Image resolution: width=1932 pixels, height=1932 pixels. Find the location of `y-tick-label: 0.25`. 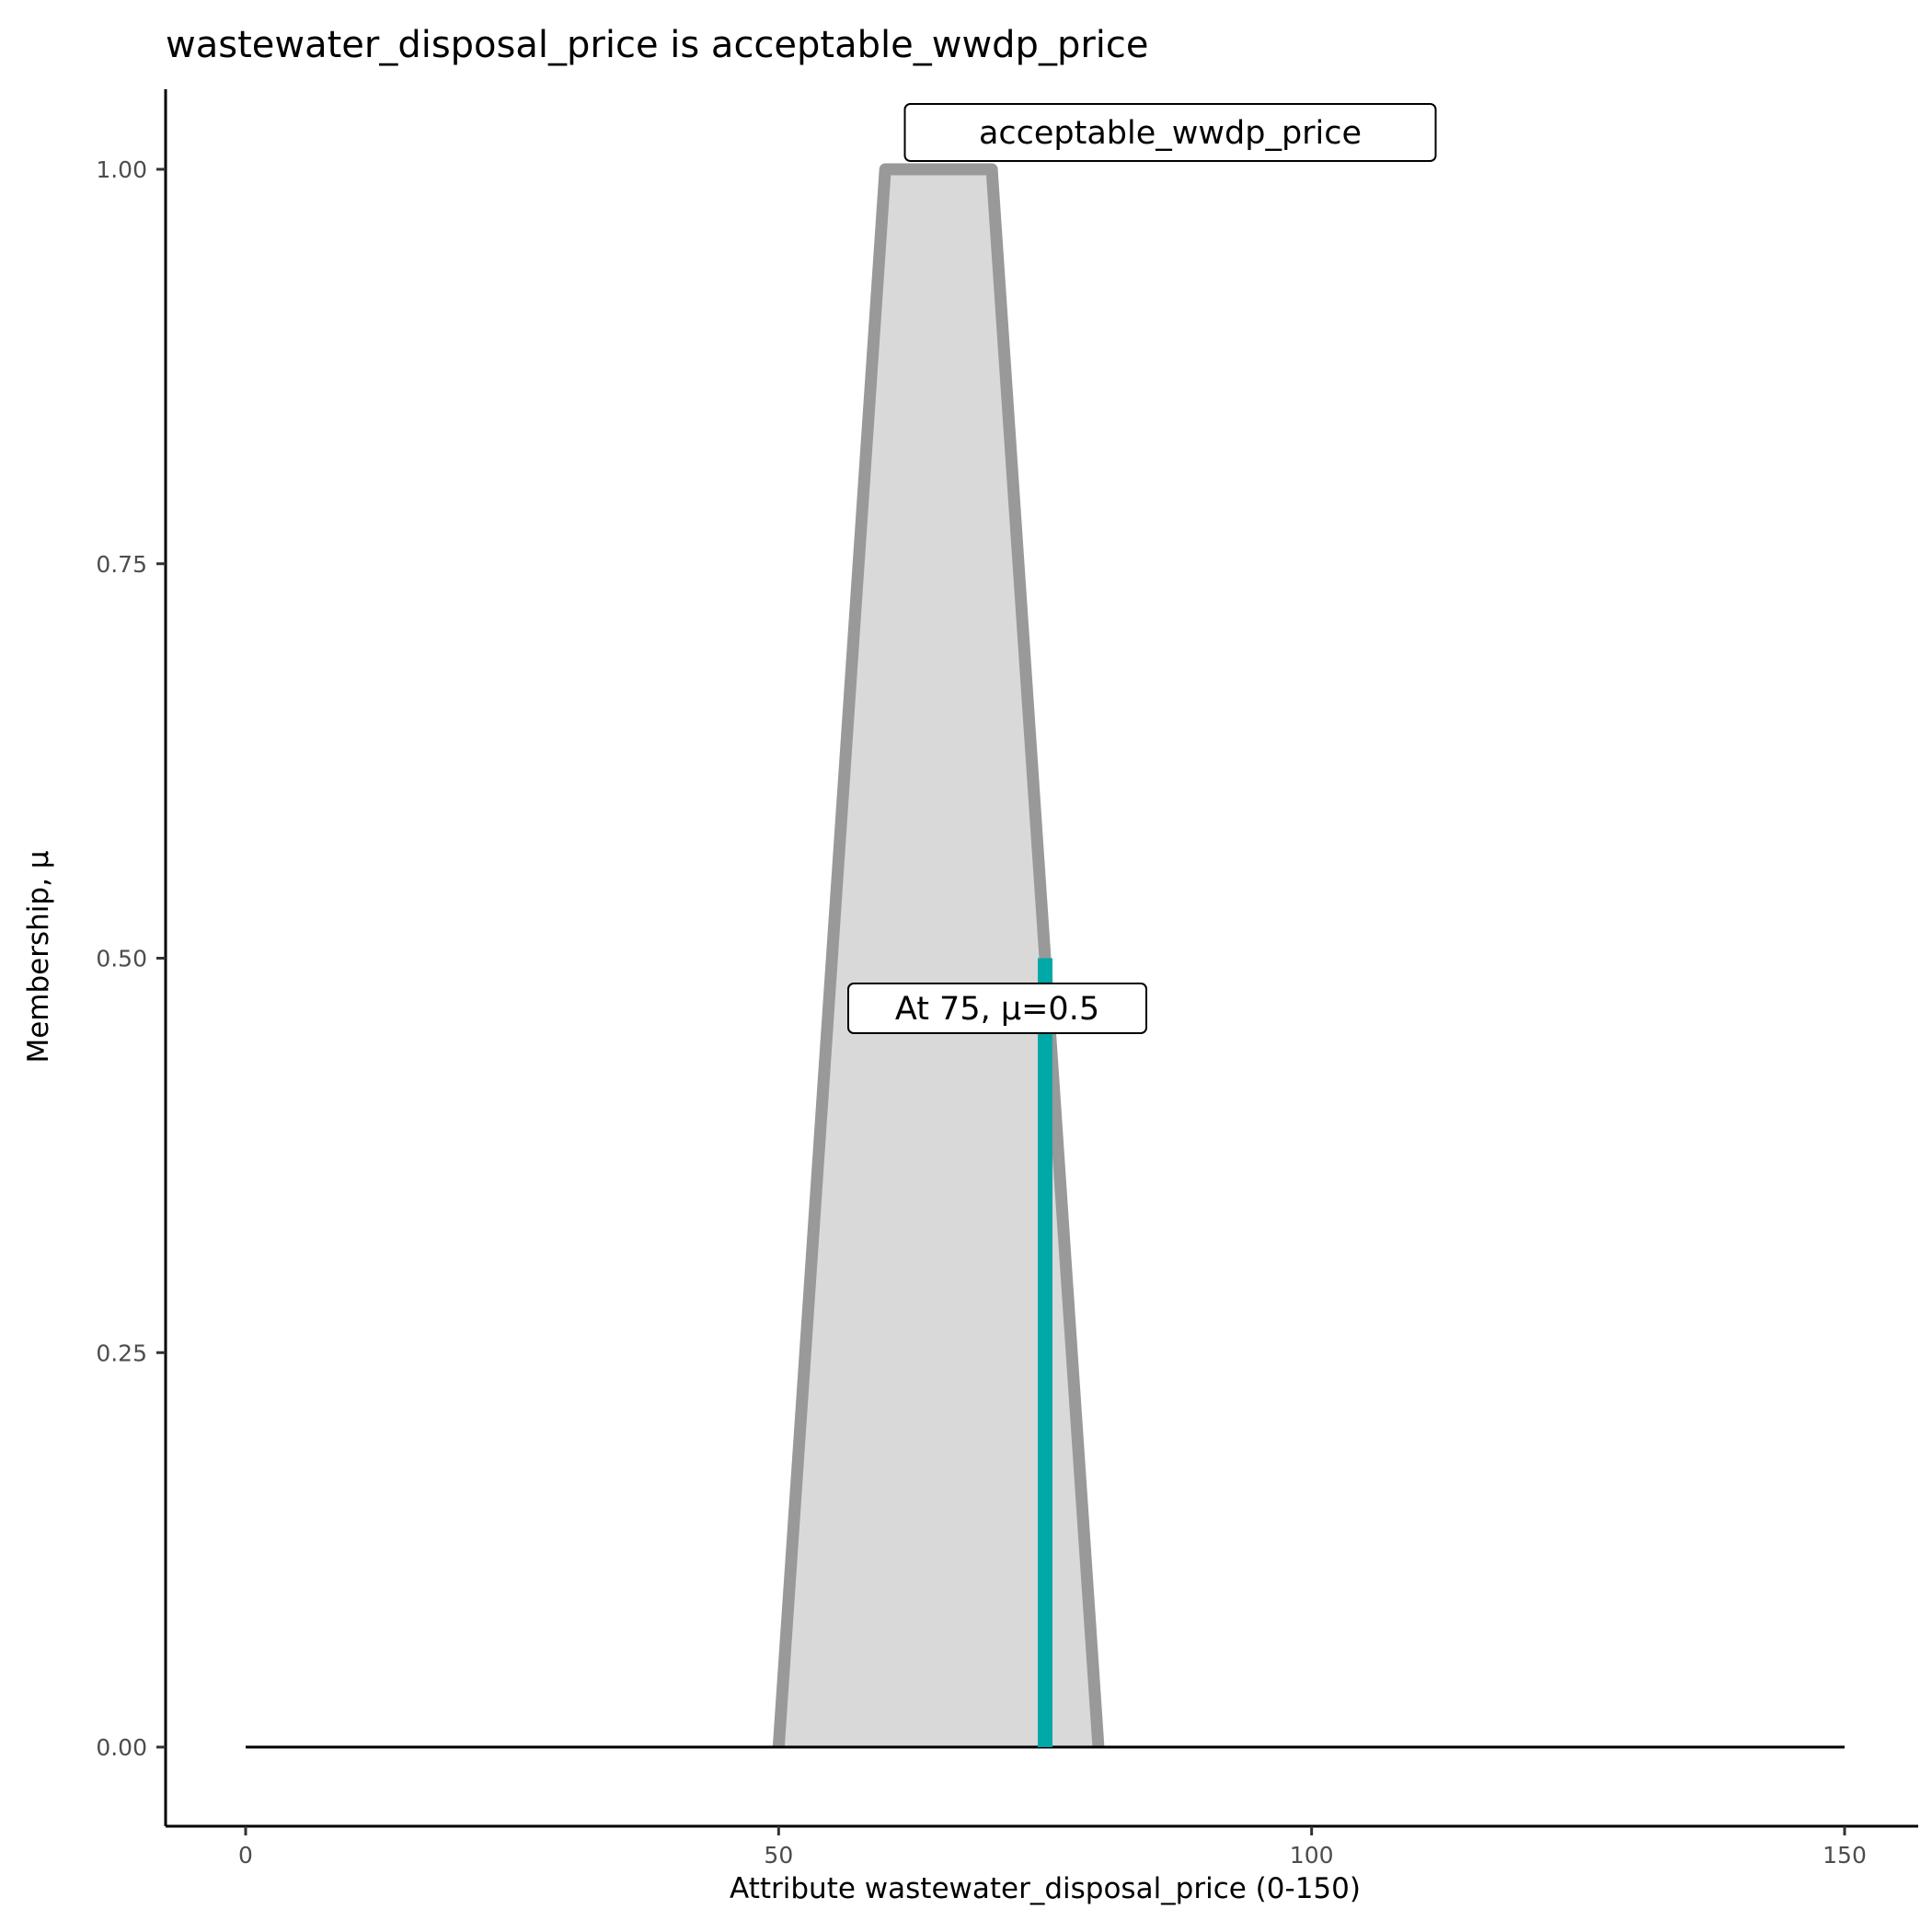

y-tick-label: 0.25 is located at coordinates (121, 1353).